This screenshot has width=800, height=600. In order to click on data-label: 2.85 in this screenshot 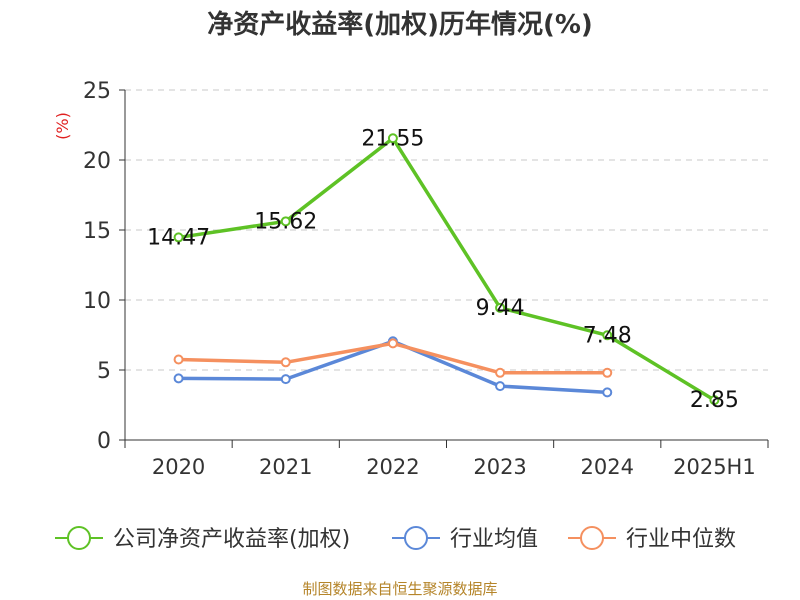, I will do `click(714, 400)`.